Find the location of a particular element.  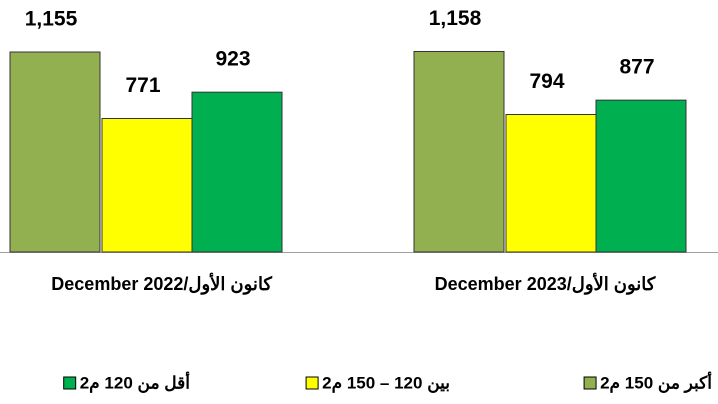

x-tick-label: December 2022/كانون الأول is located at coordinates (161, 283).